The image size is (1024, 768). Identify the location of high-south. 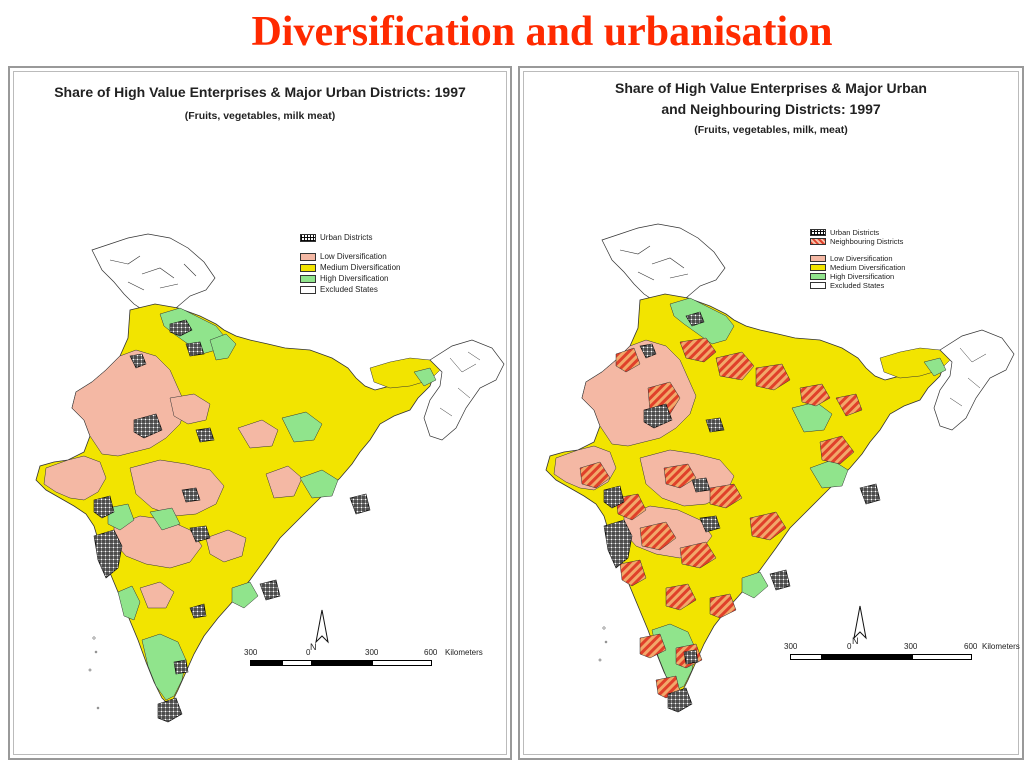
(164, 667).